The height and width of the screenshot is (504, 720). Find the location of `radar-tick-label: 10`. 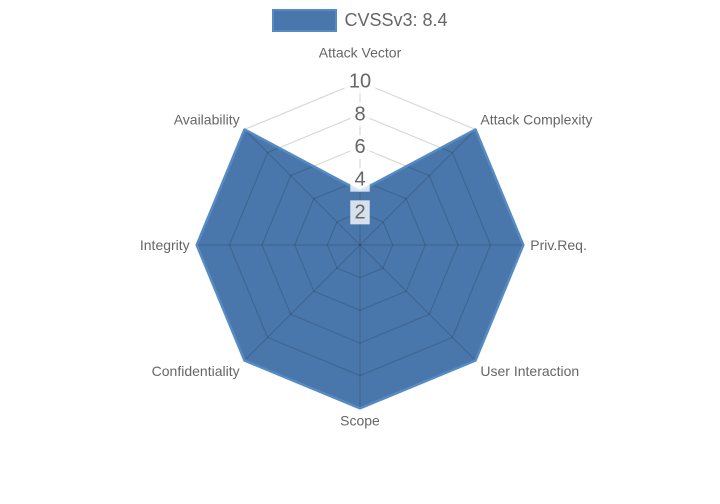

radar-tick-label: 10 is located at coordinates (360, 82).